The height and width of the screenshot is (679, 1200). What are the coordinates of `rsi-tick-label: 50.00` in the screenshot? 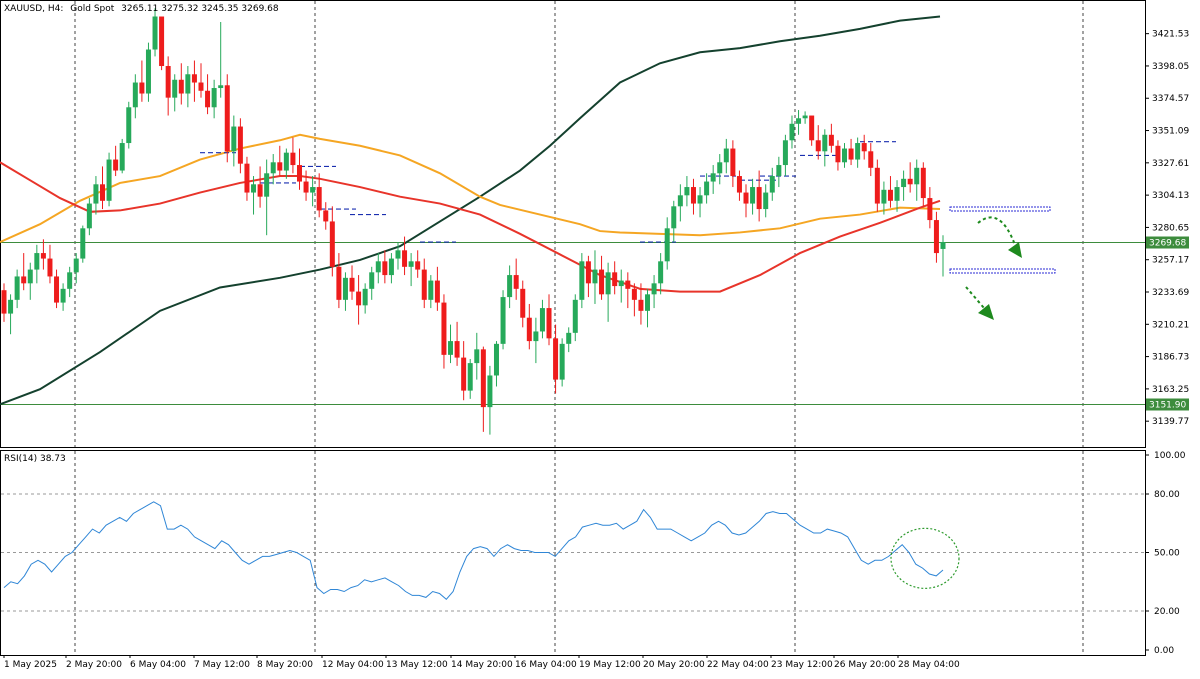 It's located at (1167, 554).